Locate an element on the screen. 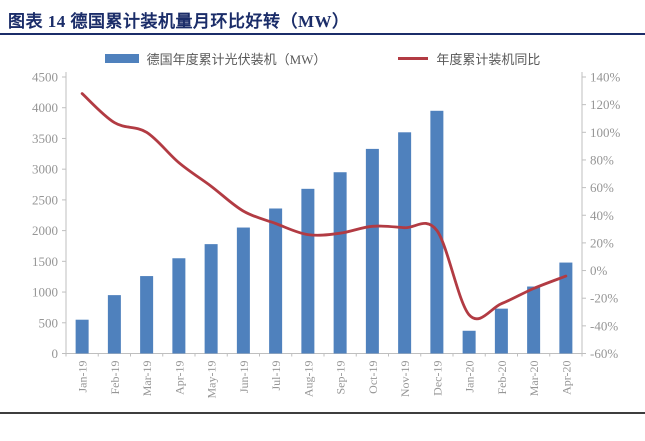 This screenshot has height=441, width=645. left-axis-tick-label: 4000 is located at coordinates (45, 107).